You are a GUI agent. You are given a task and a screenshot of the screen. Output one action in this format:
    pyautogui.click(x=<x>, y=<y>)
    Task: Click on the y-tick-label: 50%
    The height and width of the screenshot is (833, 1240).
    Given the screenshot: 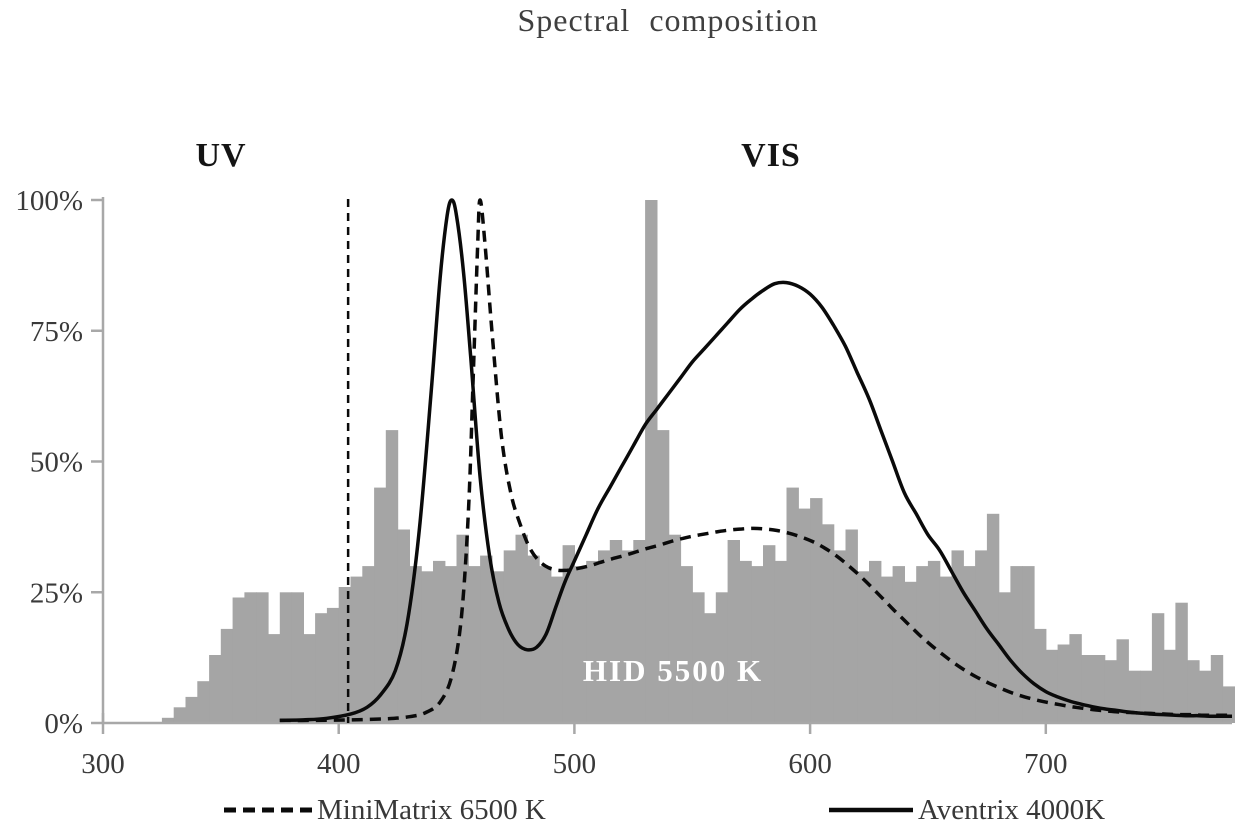 What is the action you would take?
    pyautogui.click(x=56, y=463)
    